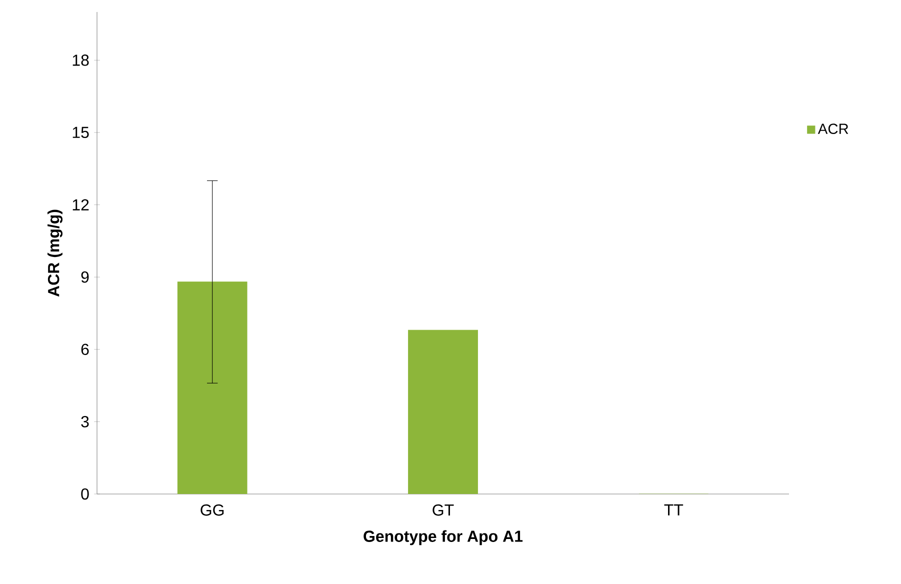  What do you see at coordinates (85, 494) in the screenshot?
I see `y-tick-label: 0` at bounding box center [85, 494].